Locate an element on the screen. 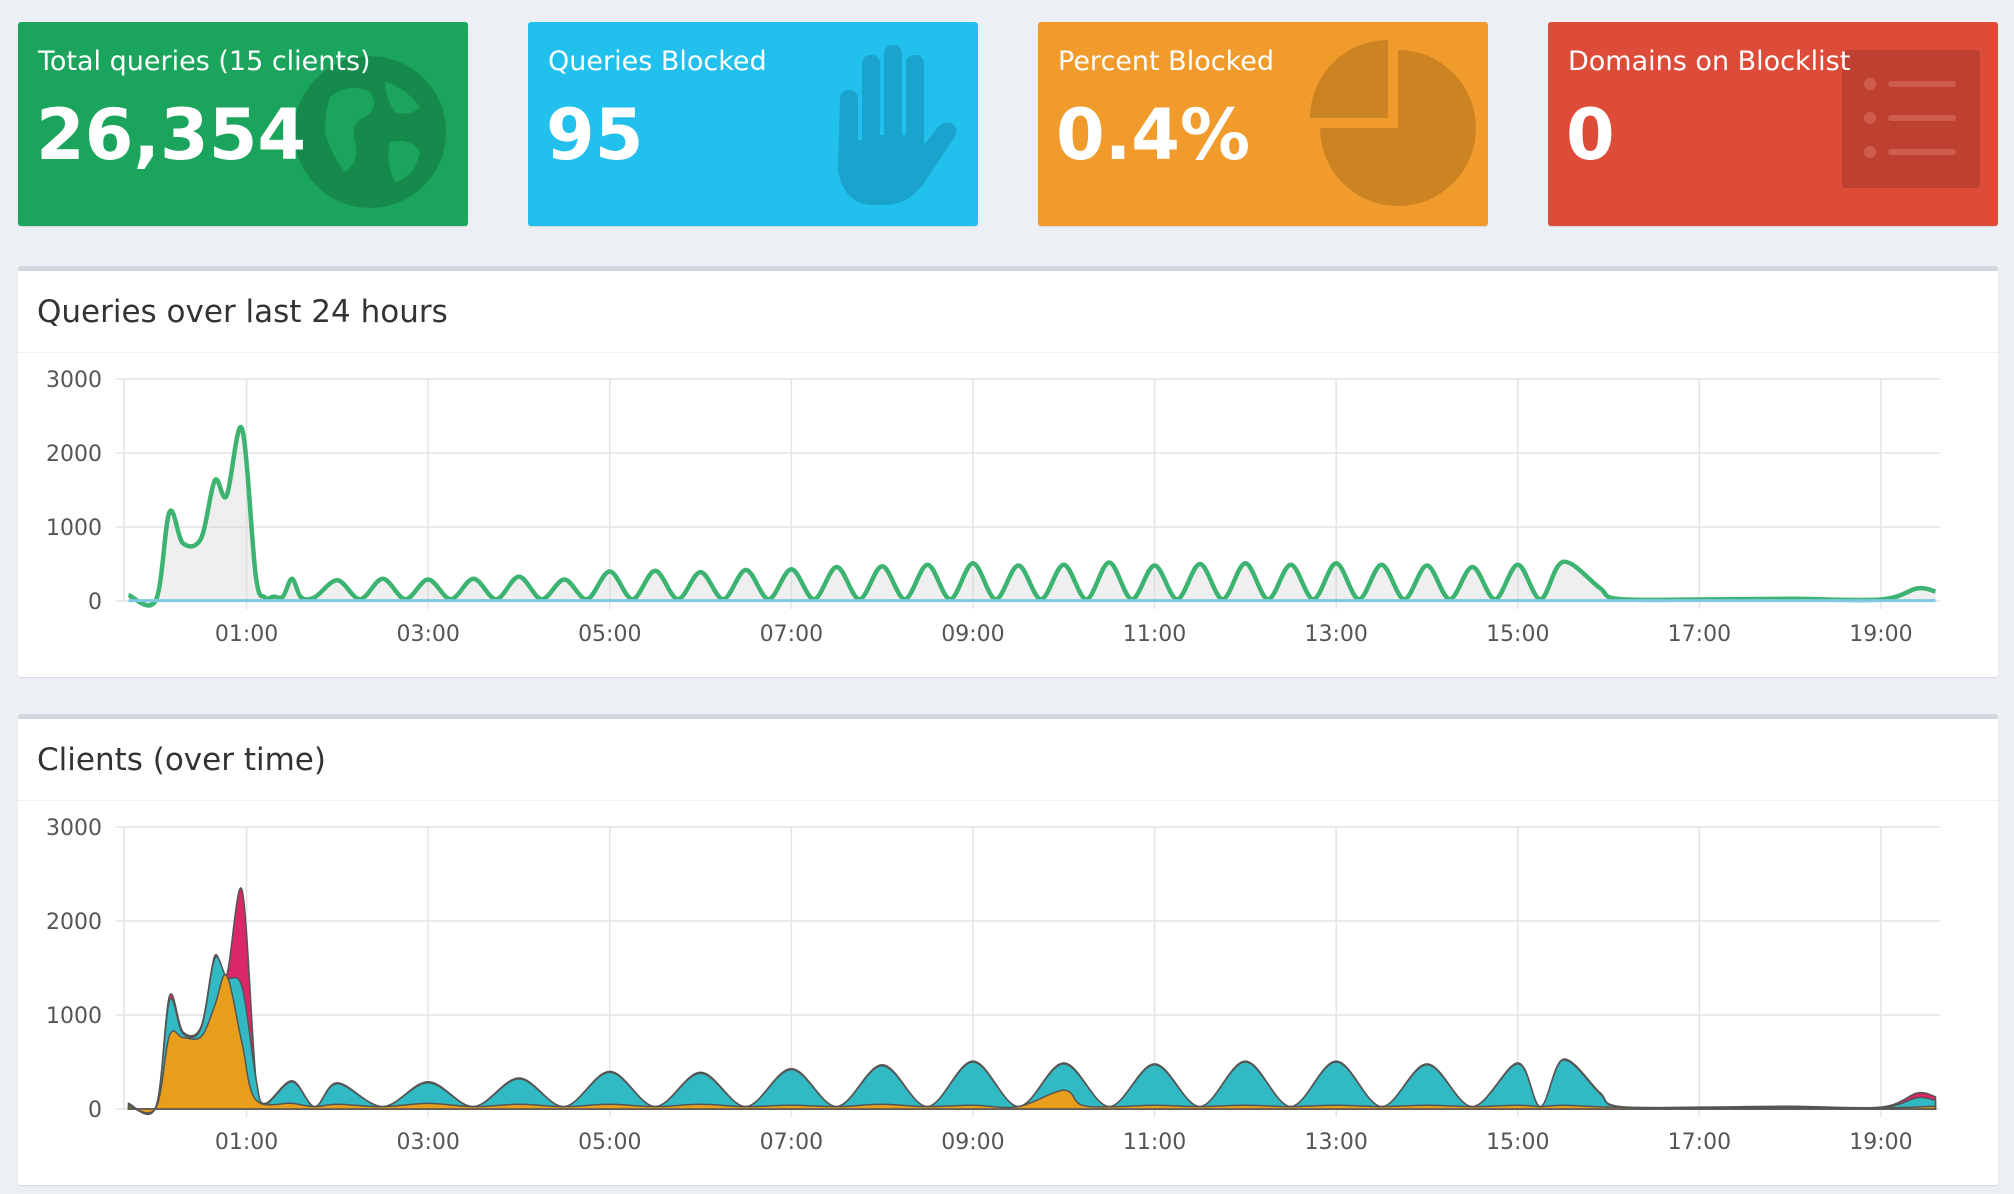  percent-blocked-box: Percent Blocked 0.4% is located at coordinates (1263, 124).